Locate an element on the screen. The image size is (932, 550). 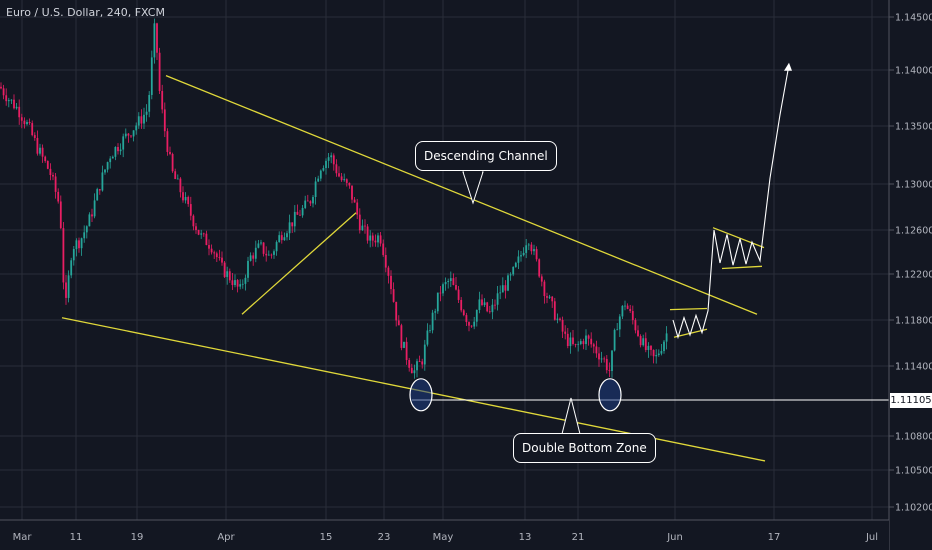
time-tick-label: 23 is located at coordinates (384, 537).